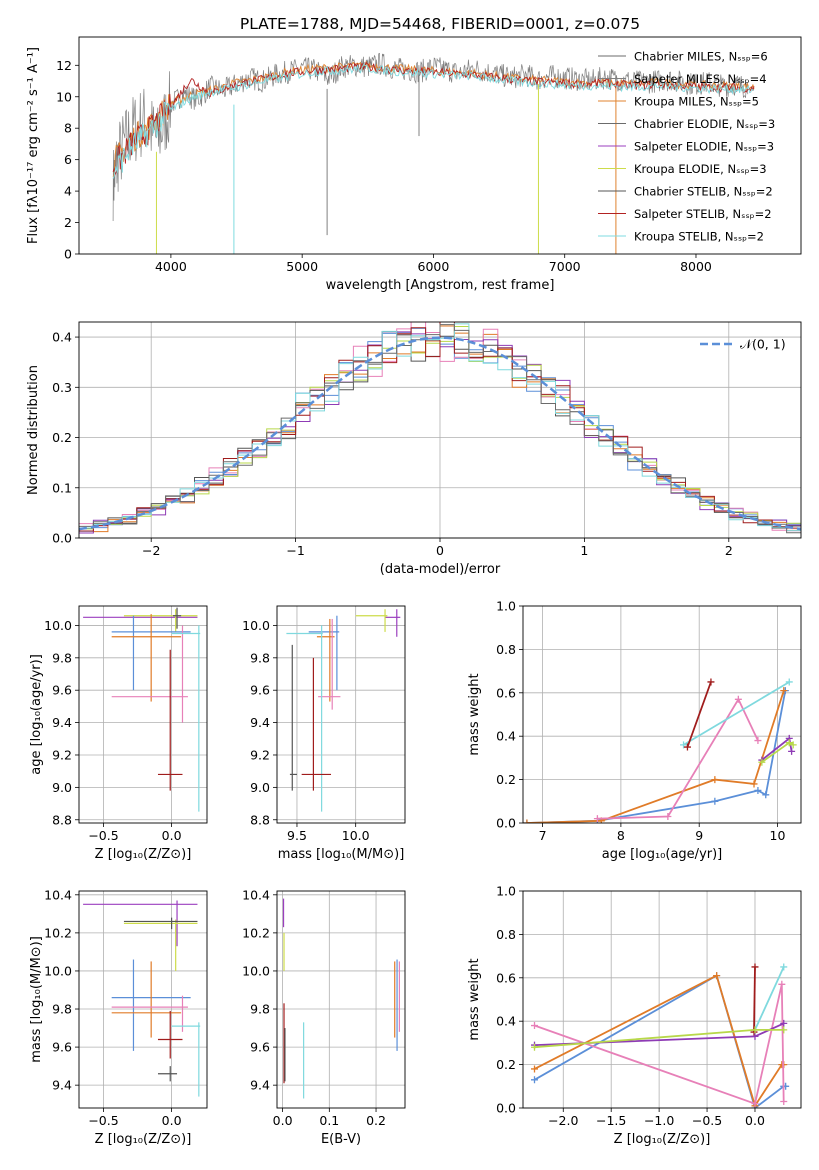 This screenshot has width=819, height=1170. I want to click on x-tick-label: −0.5, so click(103, 1120).